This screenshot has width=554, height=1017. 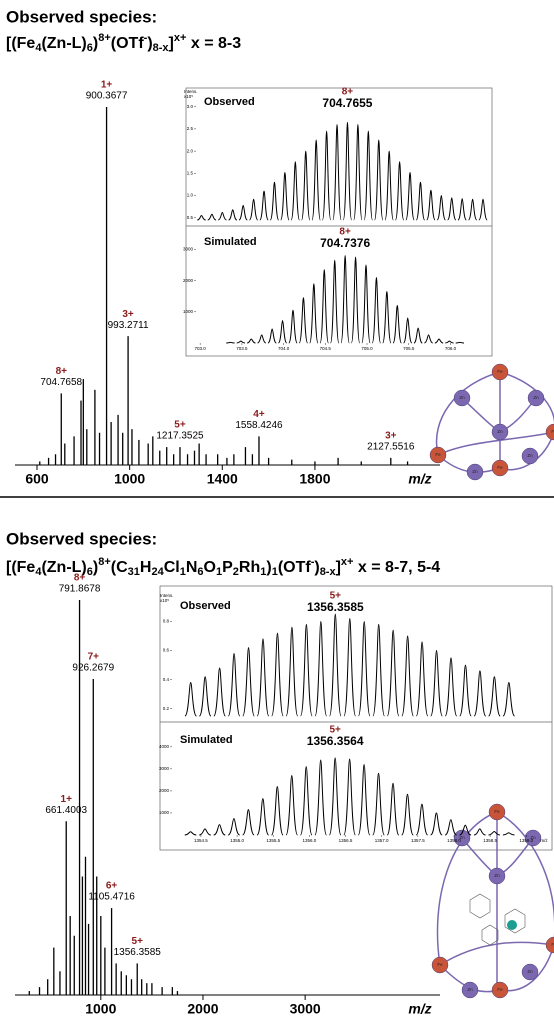 I want to click on formula-part: N, so click(x=192, y=567).